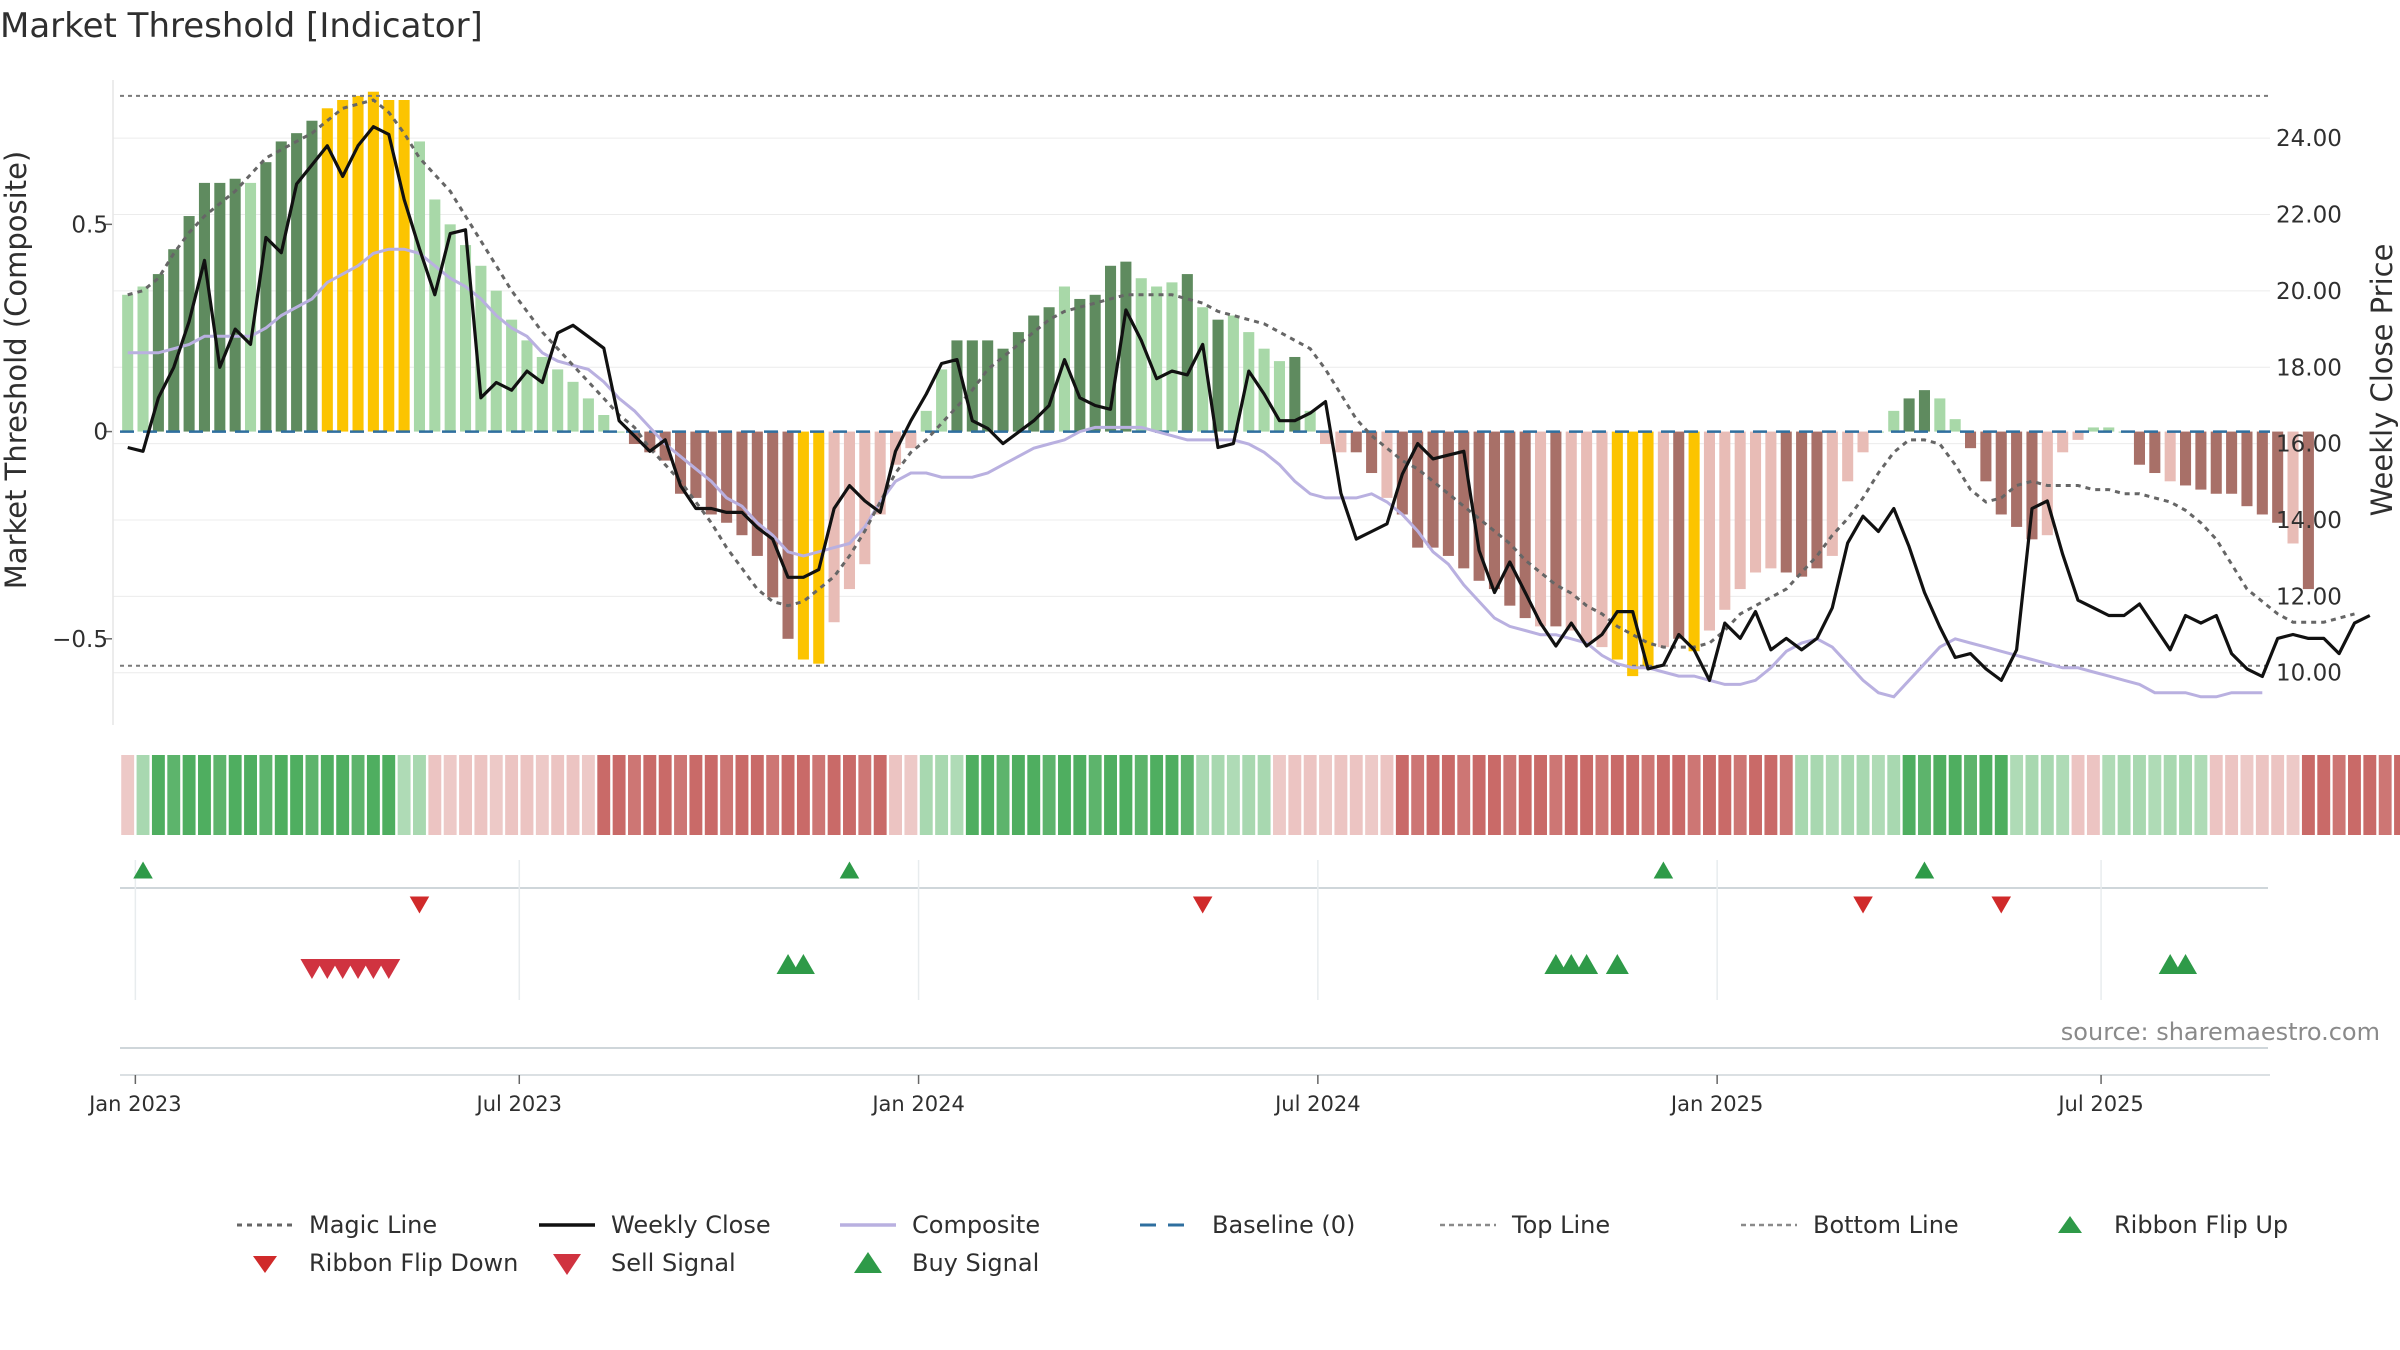  Describe the element at coordinates (2170, 964) in the screenshot. I see `buy-signal-marker` at that location.